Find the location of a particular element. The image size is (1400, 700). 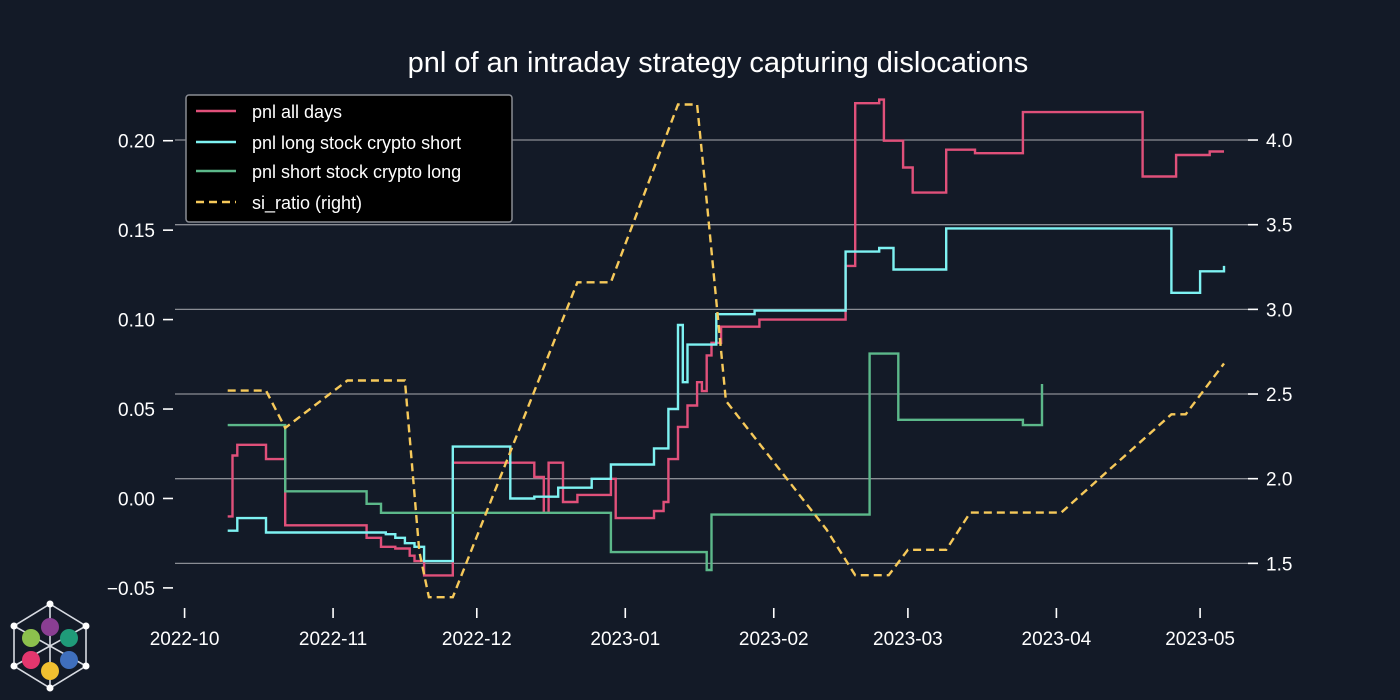

x-tick-label-4: 2023-02 is located at coordinates (774, 639).